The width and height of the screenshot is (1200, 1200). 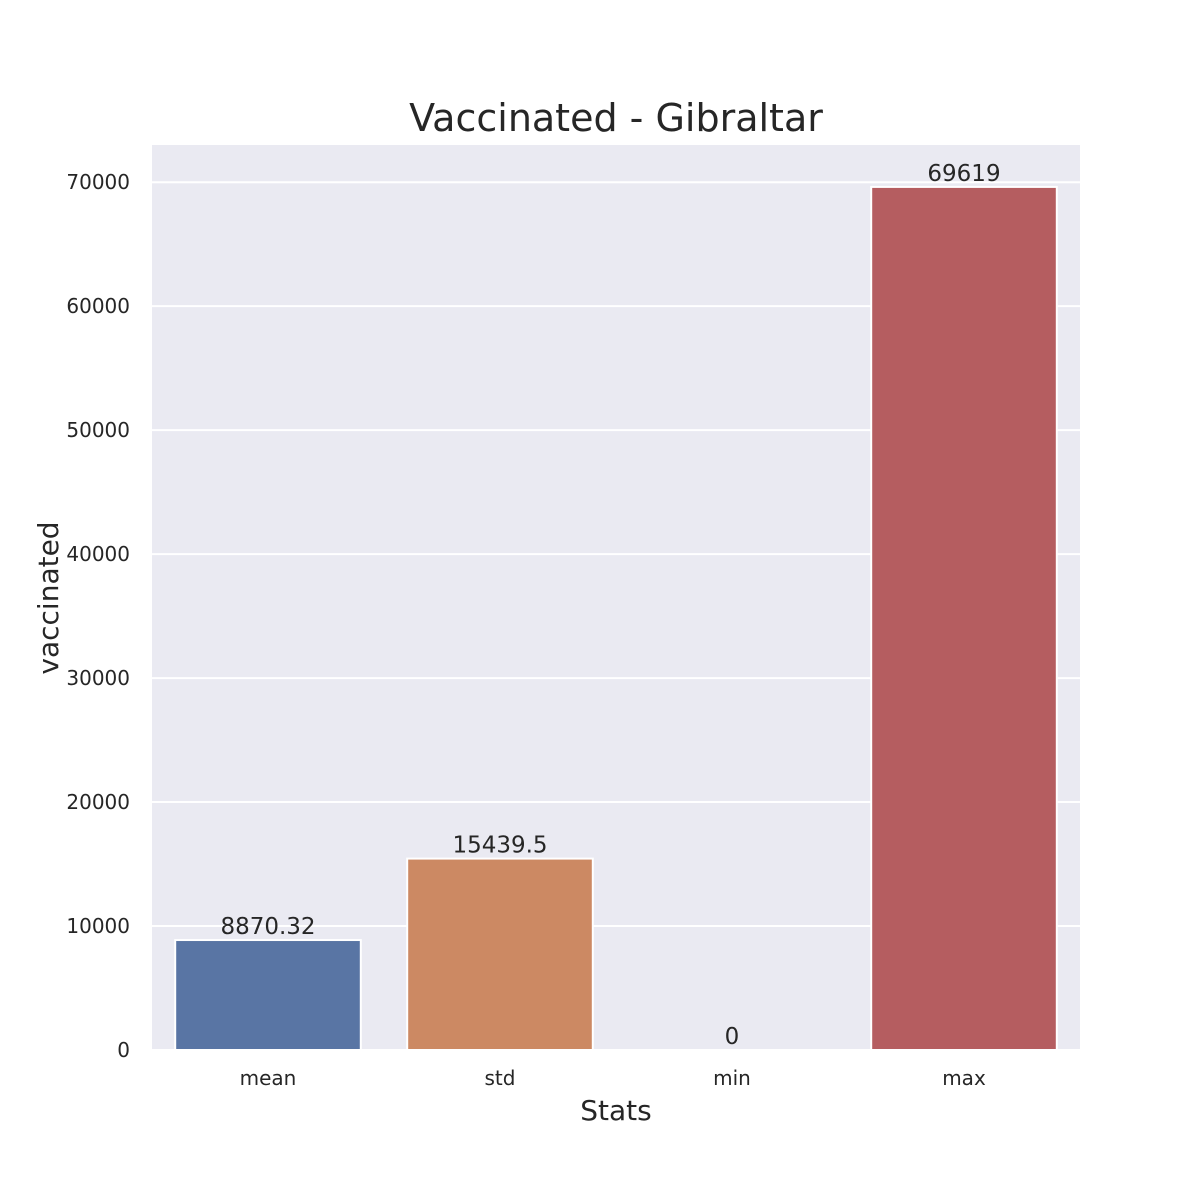 What do you see at coordinates (500, 1078) in the screenshot?
I see `x-tick-label: std` at bounding box center [500, 1078].